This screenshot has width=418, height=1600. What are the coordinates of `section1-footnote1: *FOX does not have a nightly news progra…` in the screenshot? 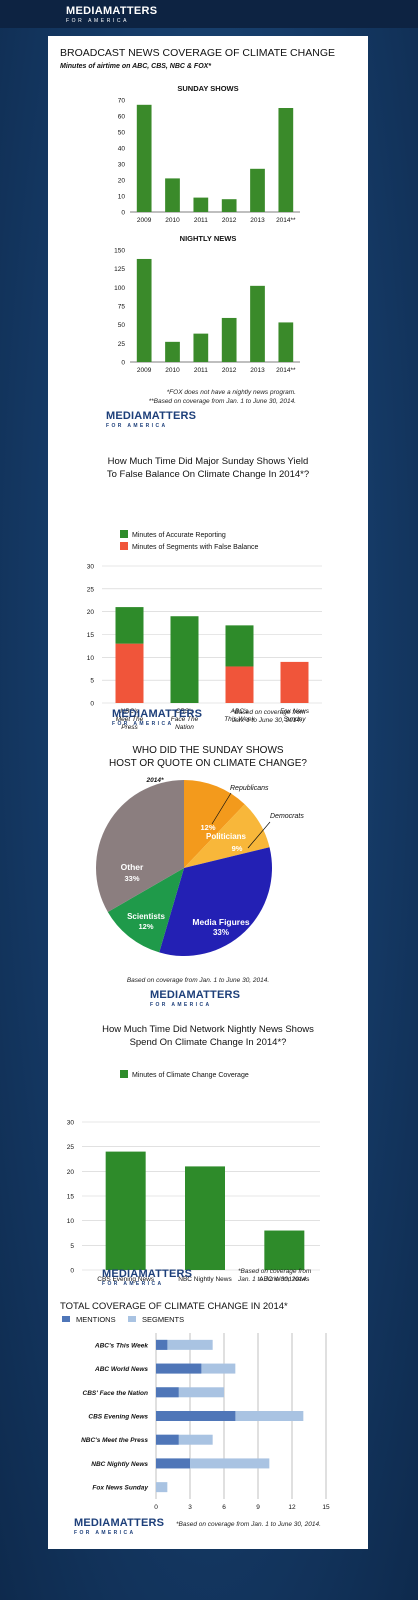 It's located at (232, 392).